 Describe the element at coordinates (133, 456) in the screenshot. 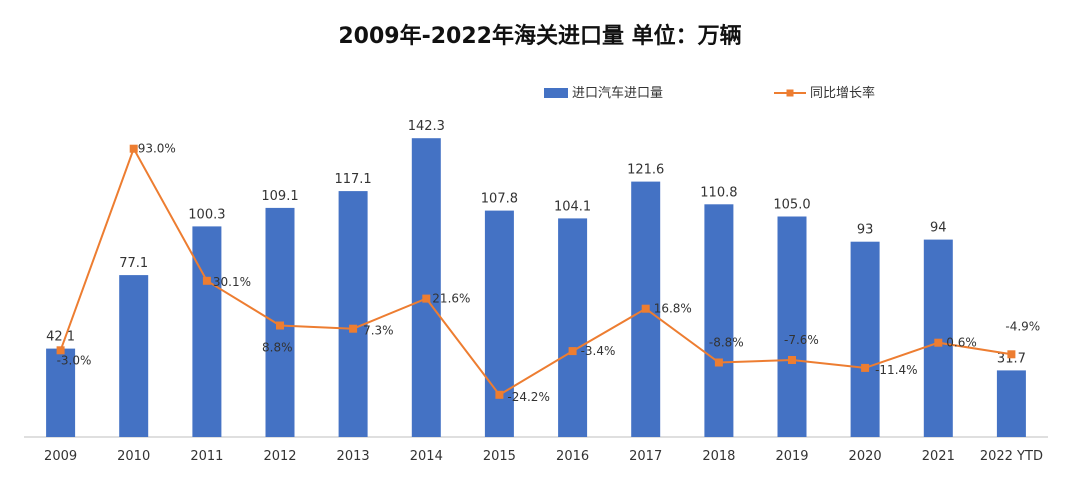

I see `x-tick-label-1: 2010` at that location.